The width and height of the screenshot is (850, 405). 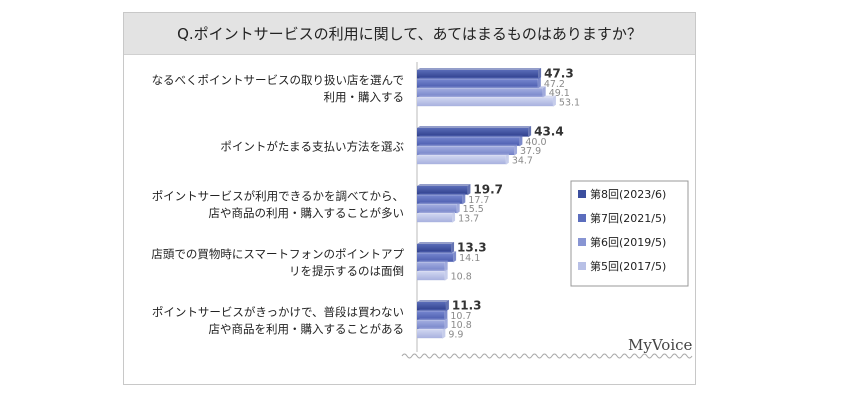 I want to click on category-label: リを提示するのは面倒, so click(x=346, y=271).